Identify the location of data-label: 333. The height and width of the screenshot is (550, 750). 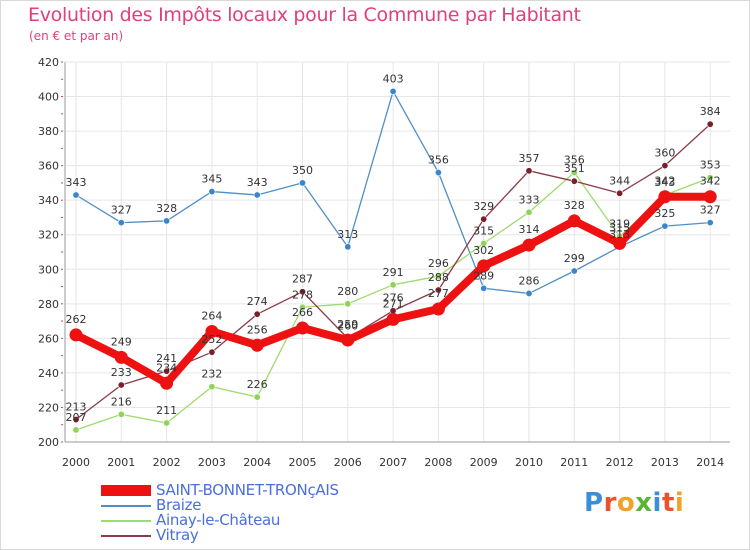
(529, 199).